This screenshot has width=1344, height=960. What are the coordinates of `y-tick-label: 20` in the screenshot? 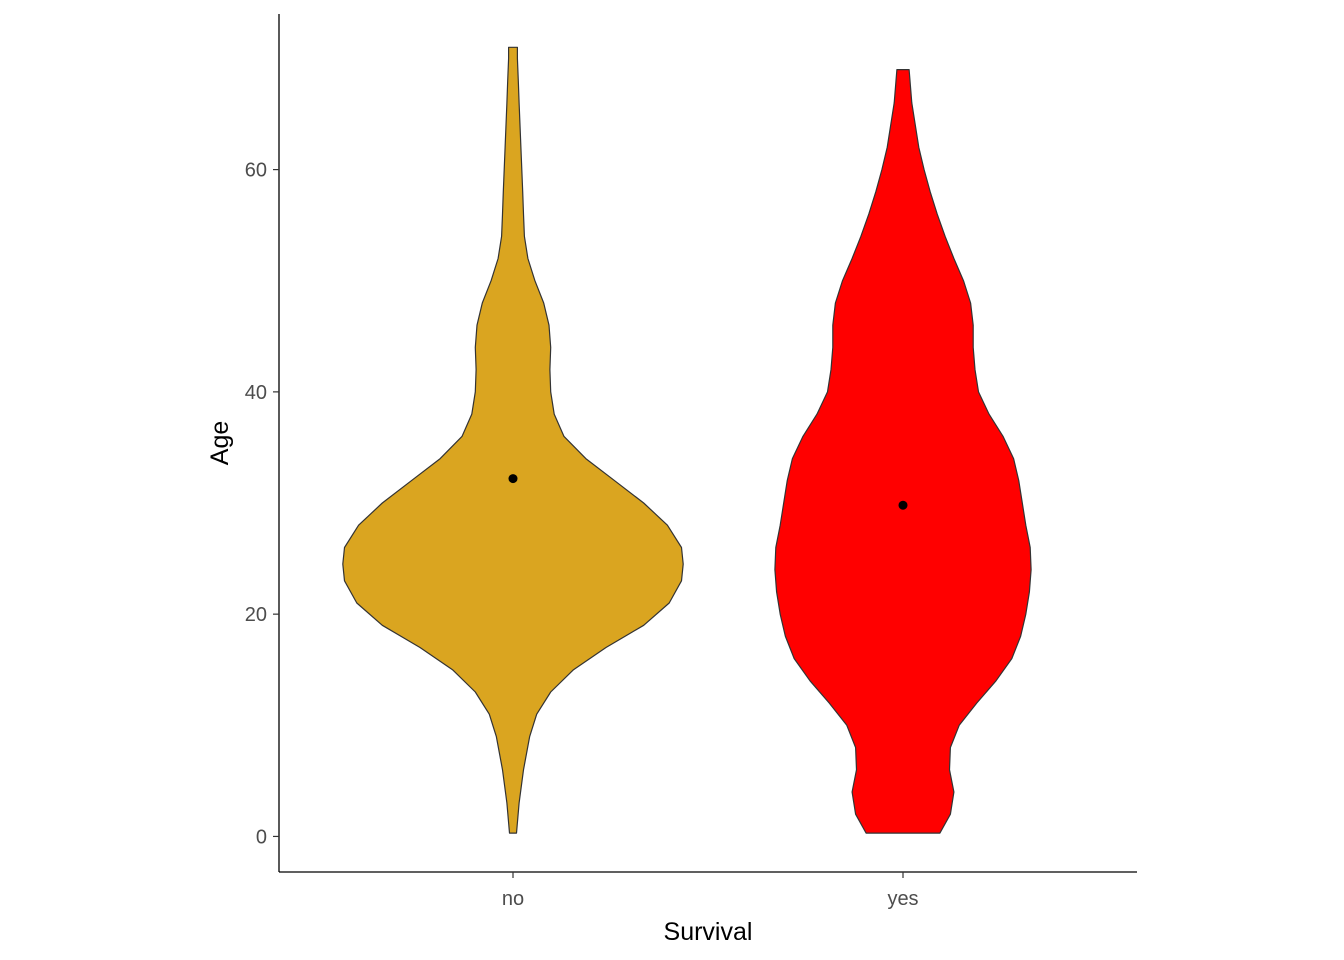 It's located at (256, 615).